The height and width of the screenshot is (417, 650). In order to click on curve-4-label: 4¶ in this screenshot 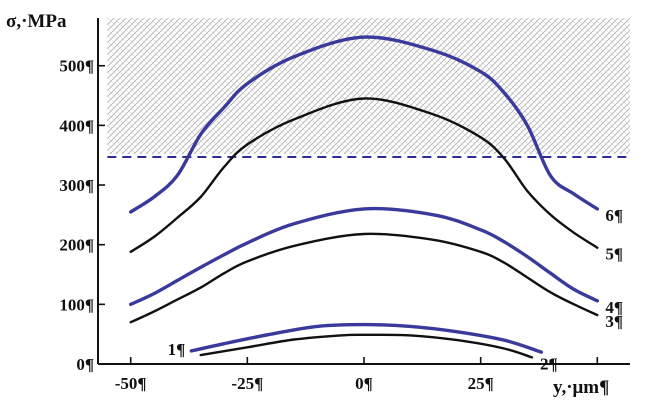, I will do `click(614, 307)`.